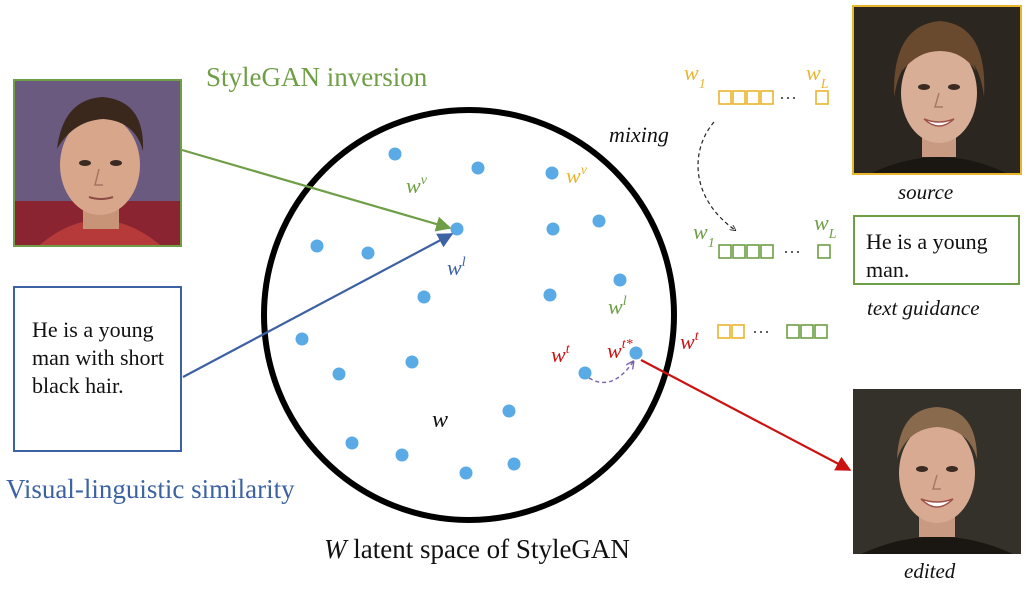 Image resolution: width=1028 pixels, height=589 pixels. I want to click on vector-row-green, so click(774, 251).